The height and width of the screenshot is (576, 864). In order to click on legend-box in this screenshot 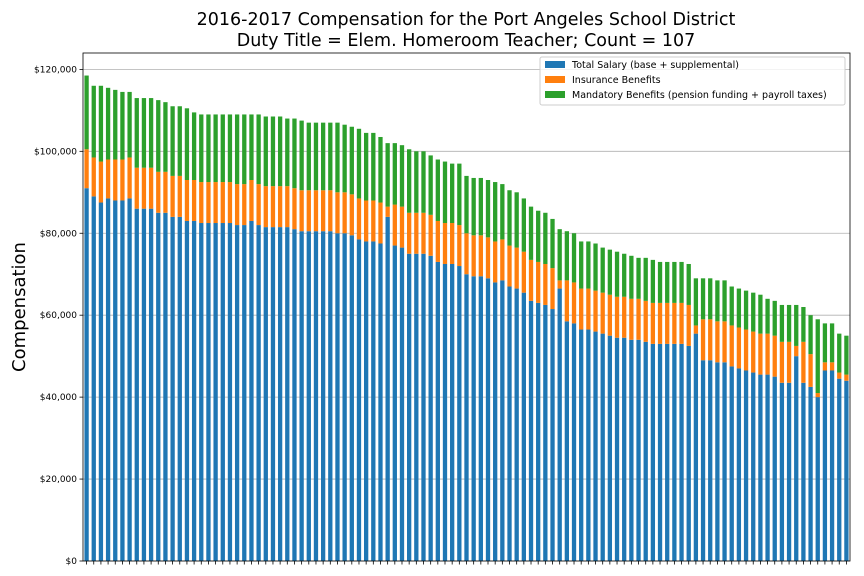, I will do `click(692, 81)`.